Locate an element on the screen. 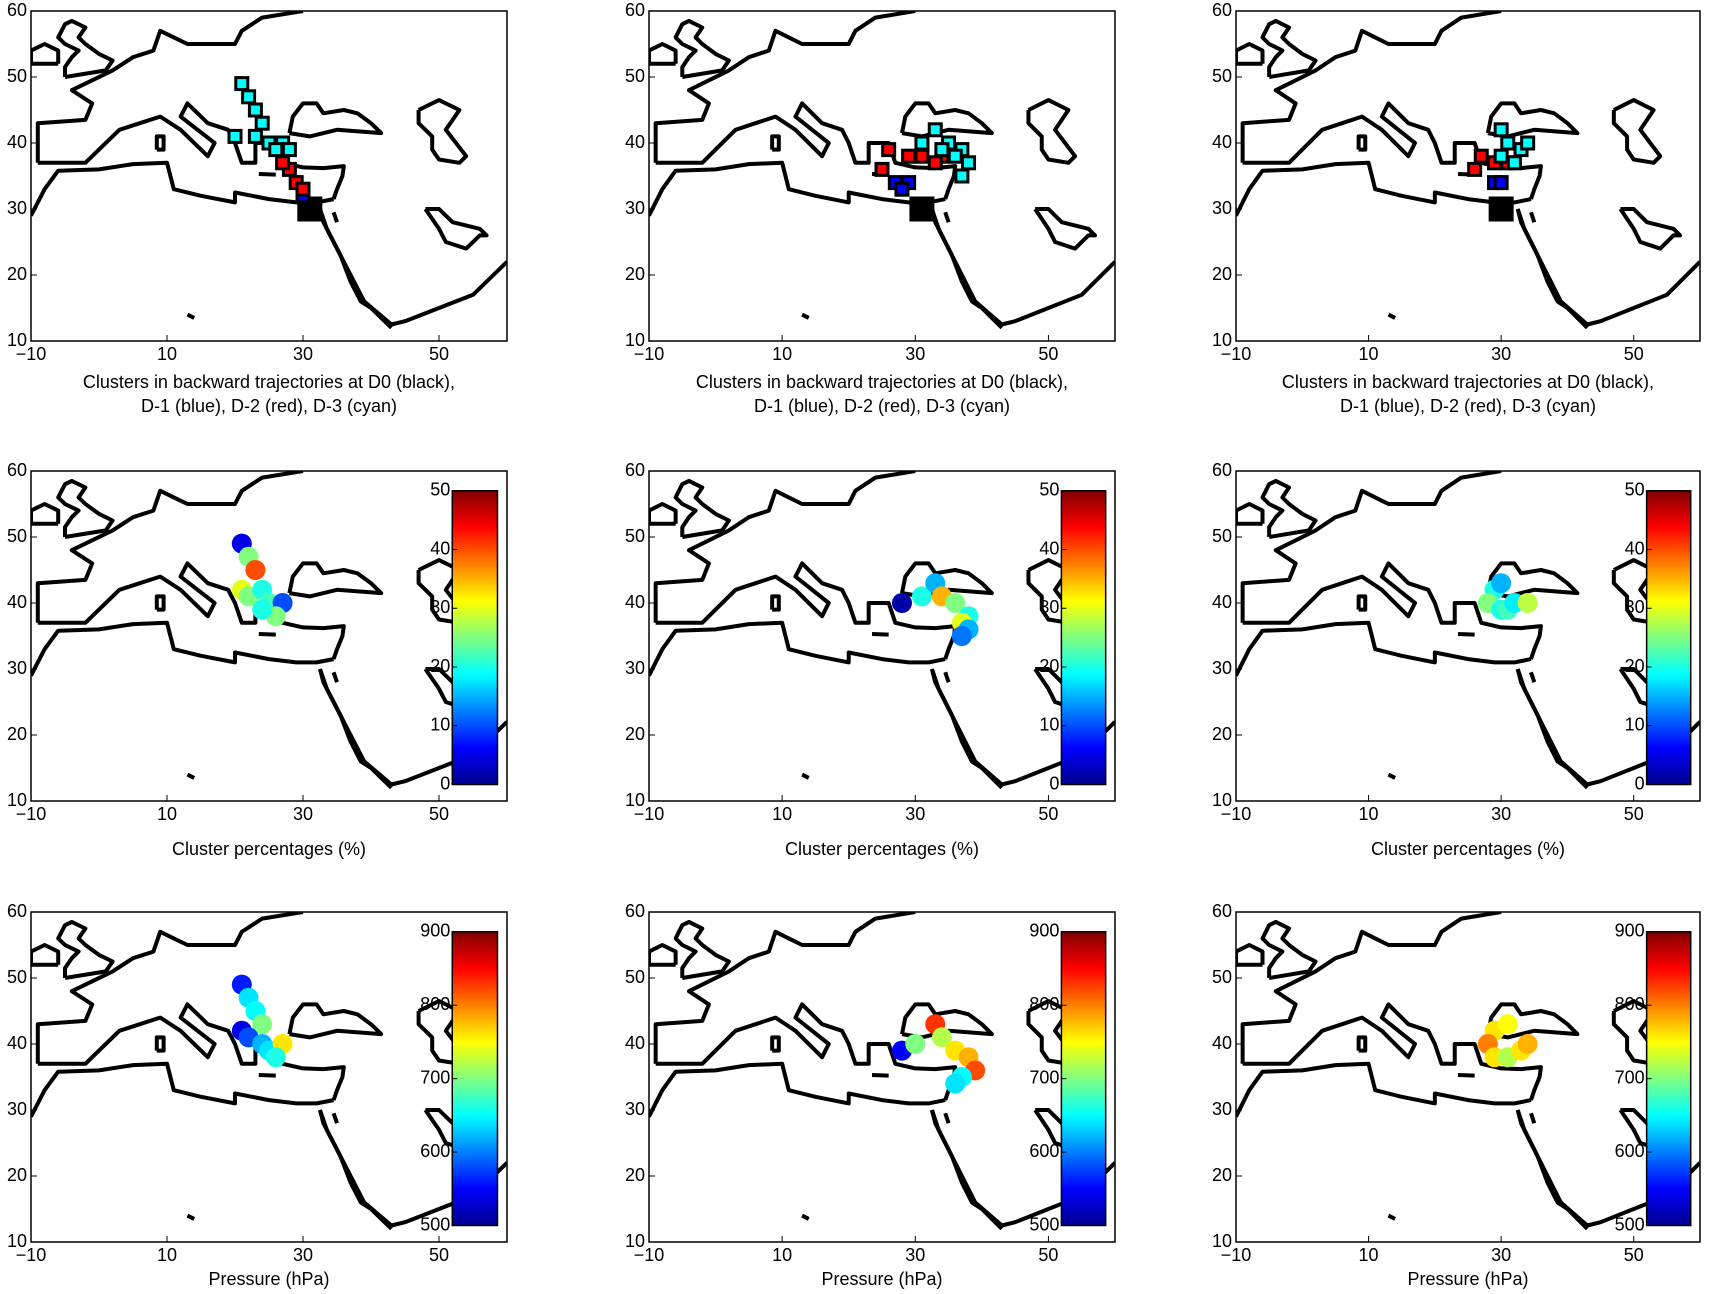 Image resolution: width=1710 pixels, height=1294 pixels. x-axis-label: D-1 (blue), D-2 (red), D-3 (cyan) is located at coordinates (882, 406).